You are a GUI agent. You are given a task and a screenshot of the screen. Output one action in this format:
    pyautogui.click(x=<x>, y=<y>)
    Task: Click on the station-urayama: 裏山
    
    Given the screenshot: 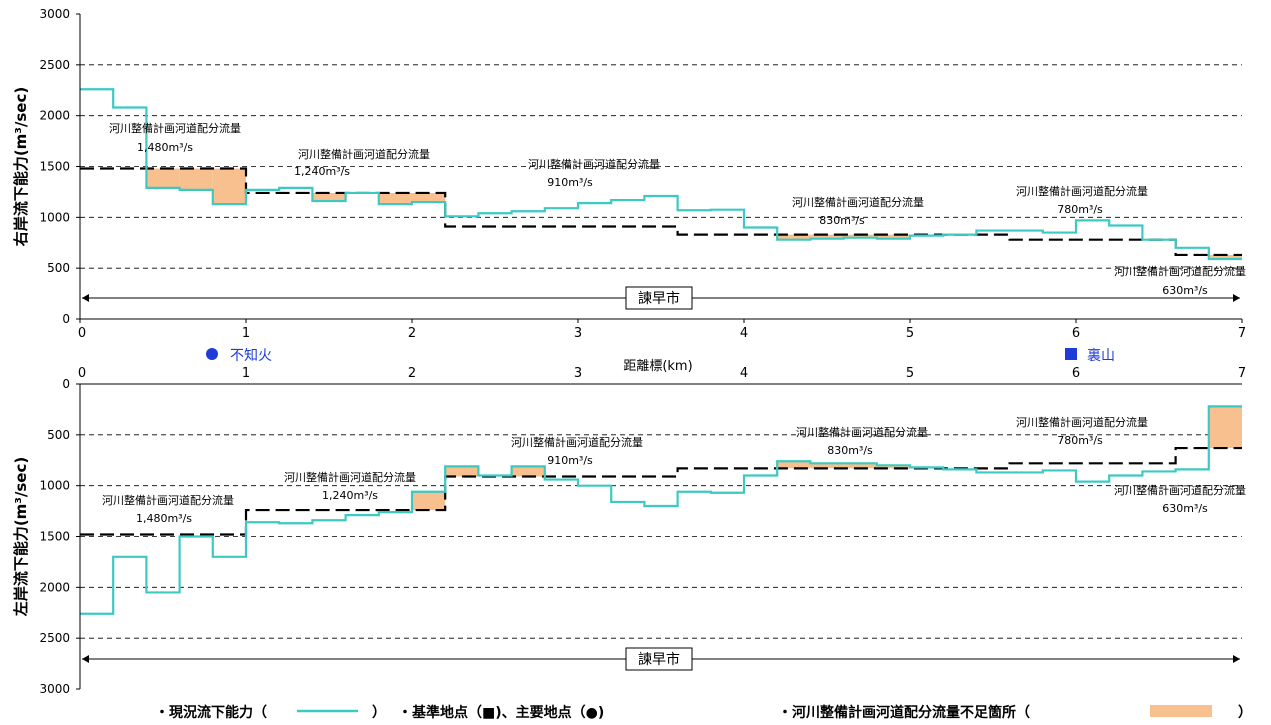 What is the action you would take?
    pyautogui.click(x=1090, y=355)
    